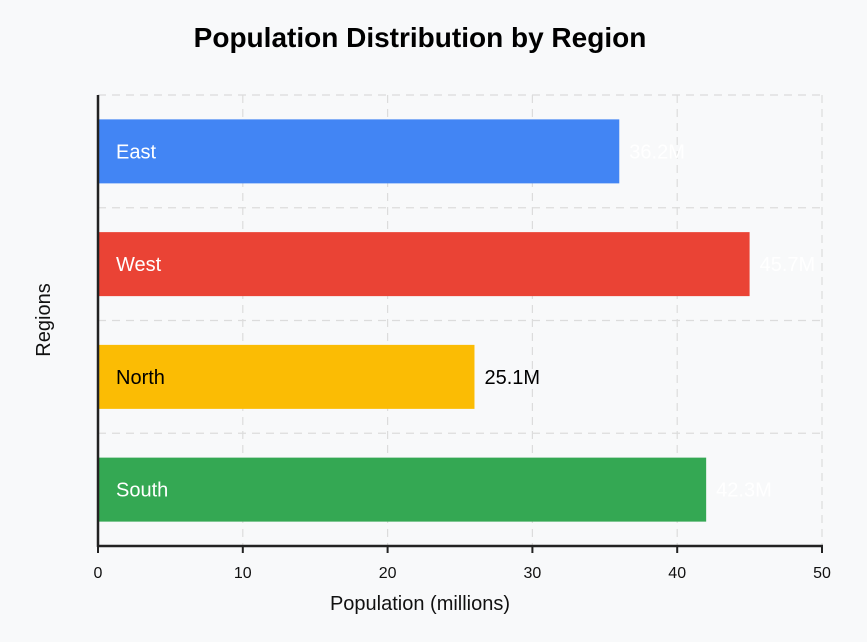 Image resolution: width=867 pixels, height=642 pixels. I want to click on x-tick-label-0: 0, so click(98, 573).